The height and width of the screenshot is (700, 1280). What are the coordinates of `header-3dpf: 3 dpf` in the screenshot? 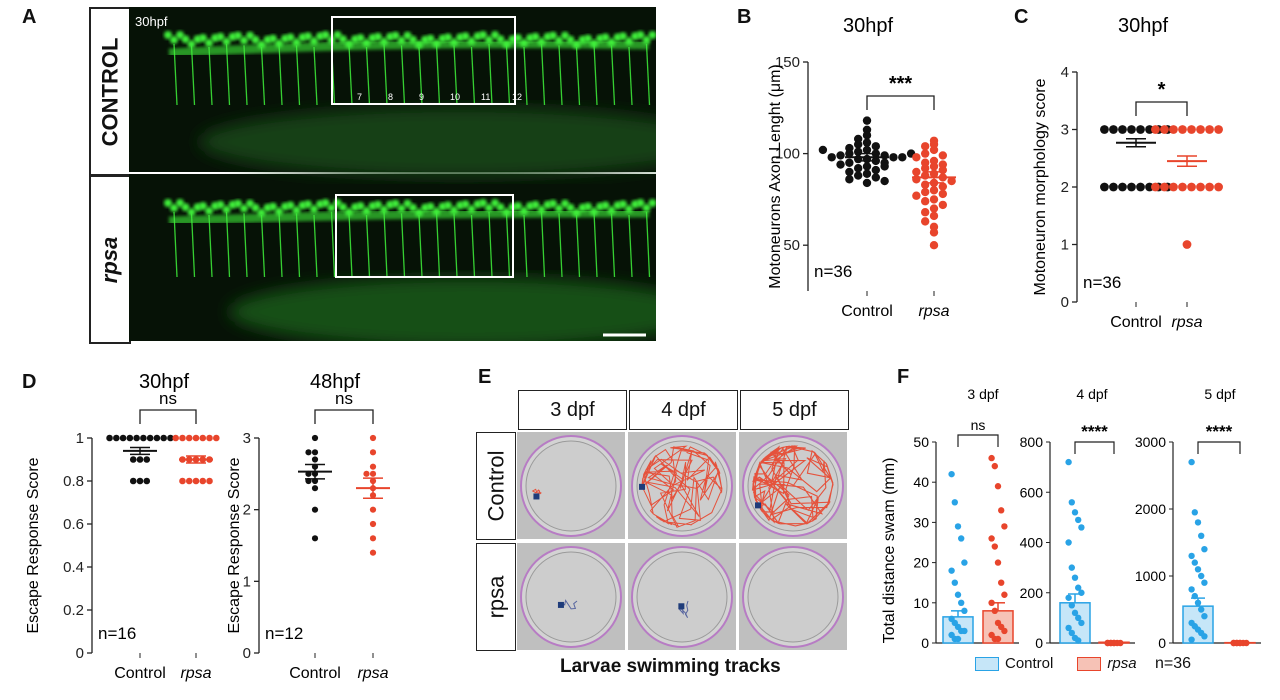 It's located at (572, 410).